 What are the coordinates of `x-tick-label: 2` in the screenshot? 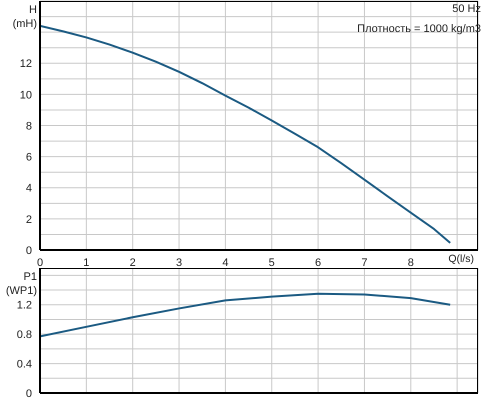 It's located at (133, 262).